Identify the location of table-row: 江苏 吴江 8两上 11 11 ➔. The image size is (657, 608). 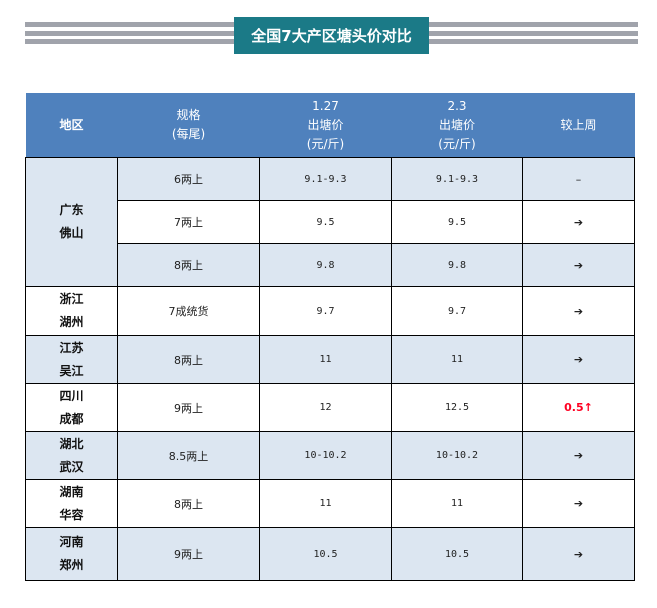
(330, 359).